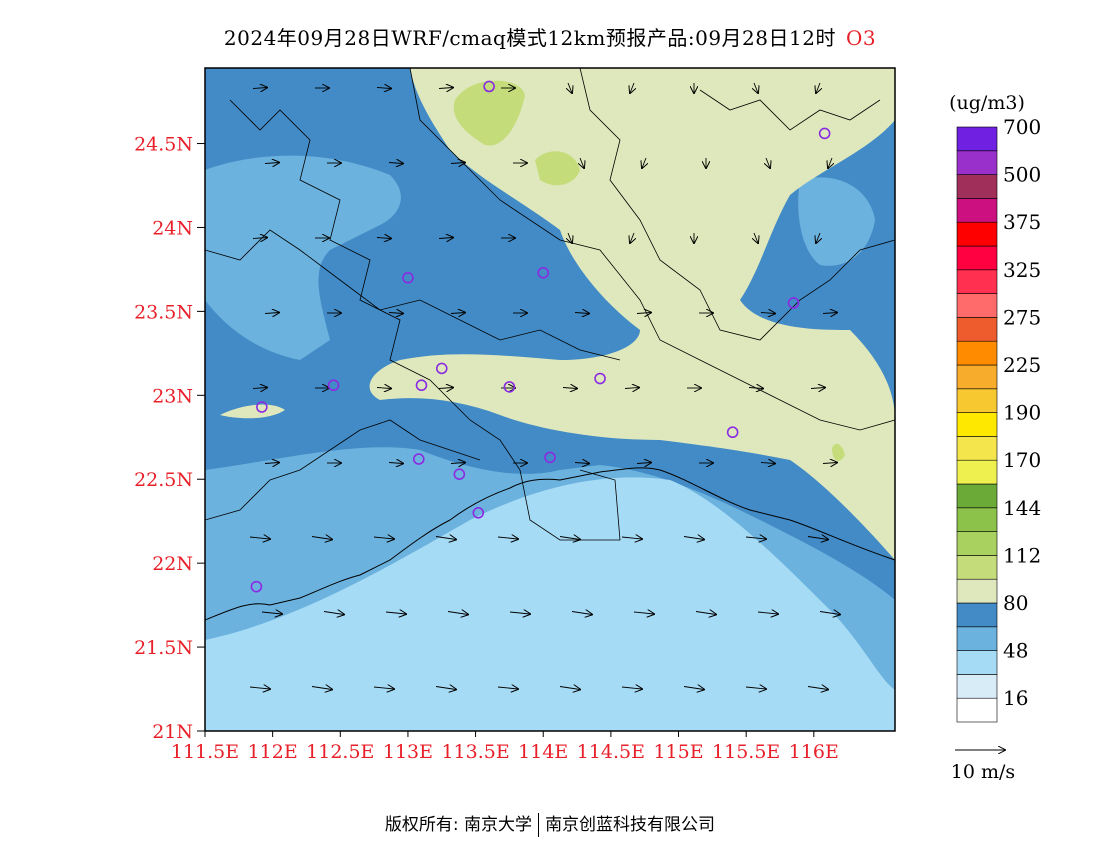  What do you see at coordinates (172, 228) in the screenshot?
I see `lat-tick-label: 24N` at bounding box center [172, 228].